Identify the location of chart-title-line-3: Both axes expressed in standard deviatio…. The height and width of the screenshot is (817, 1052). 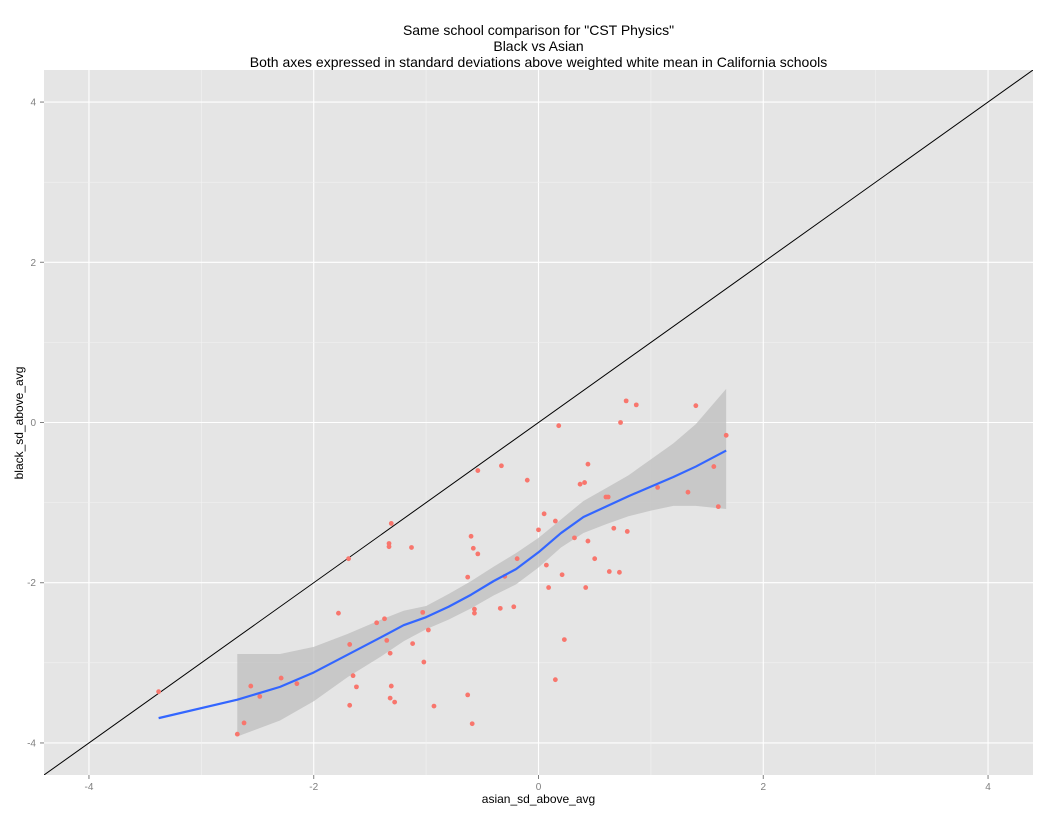
(538, 62).